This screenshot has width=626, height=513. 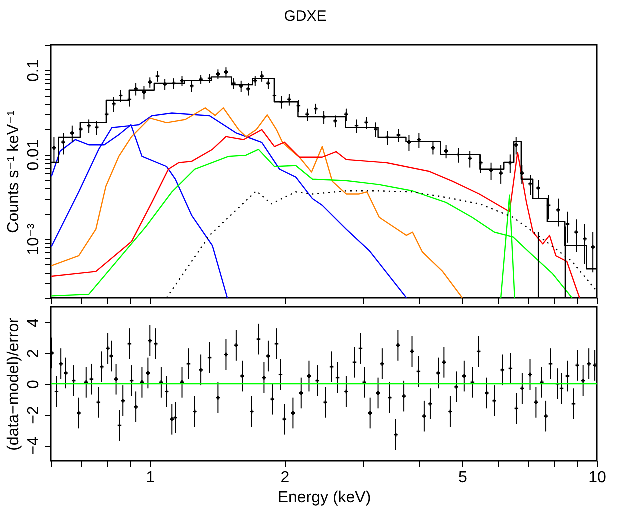 What do you see at coordinates (305, 16) in the screenshot?
I see `chart-title: GDXE` at bounding box center [305, 16].